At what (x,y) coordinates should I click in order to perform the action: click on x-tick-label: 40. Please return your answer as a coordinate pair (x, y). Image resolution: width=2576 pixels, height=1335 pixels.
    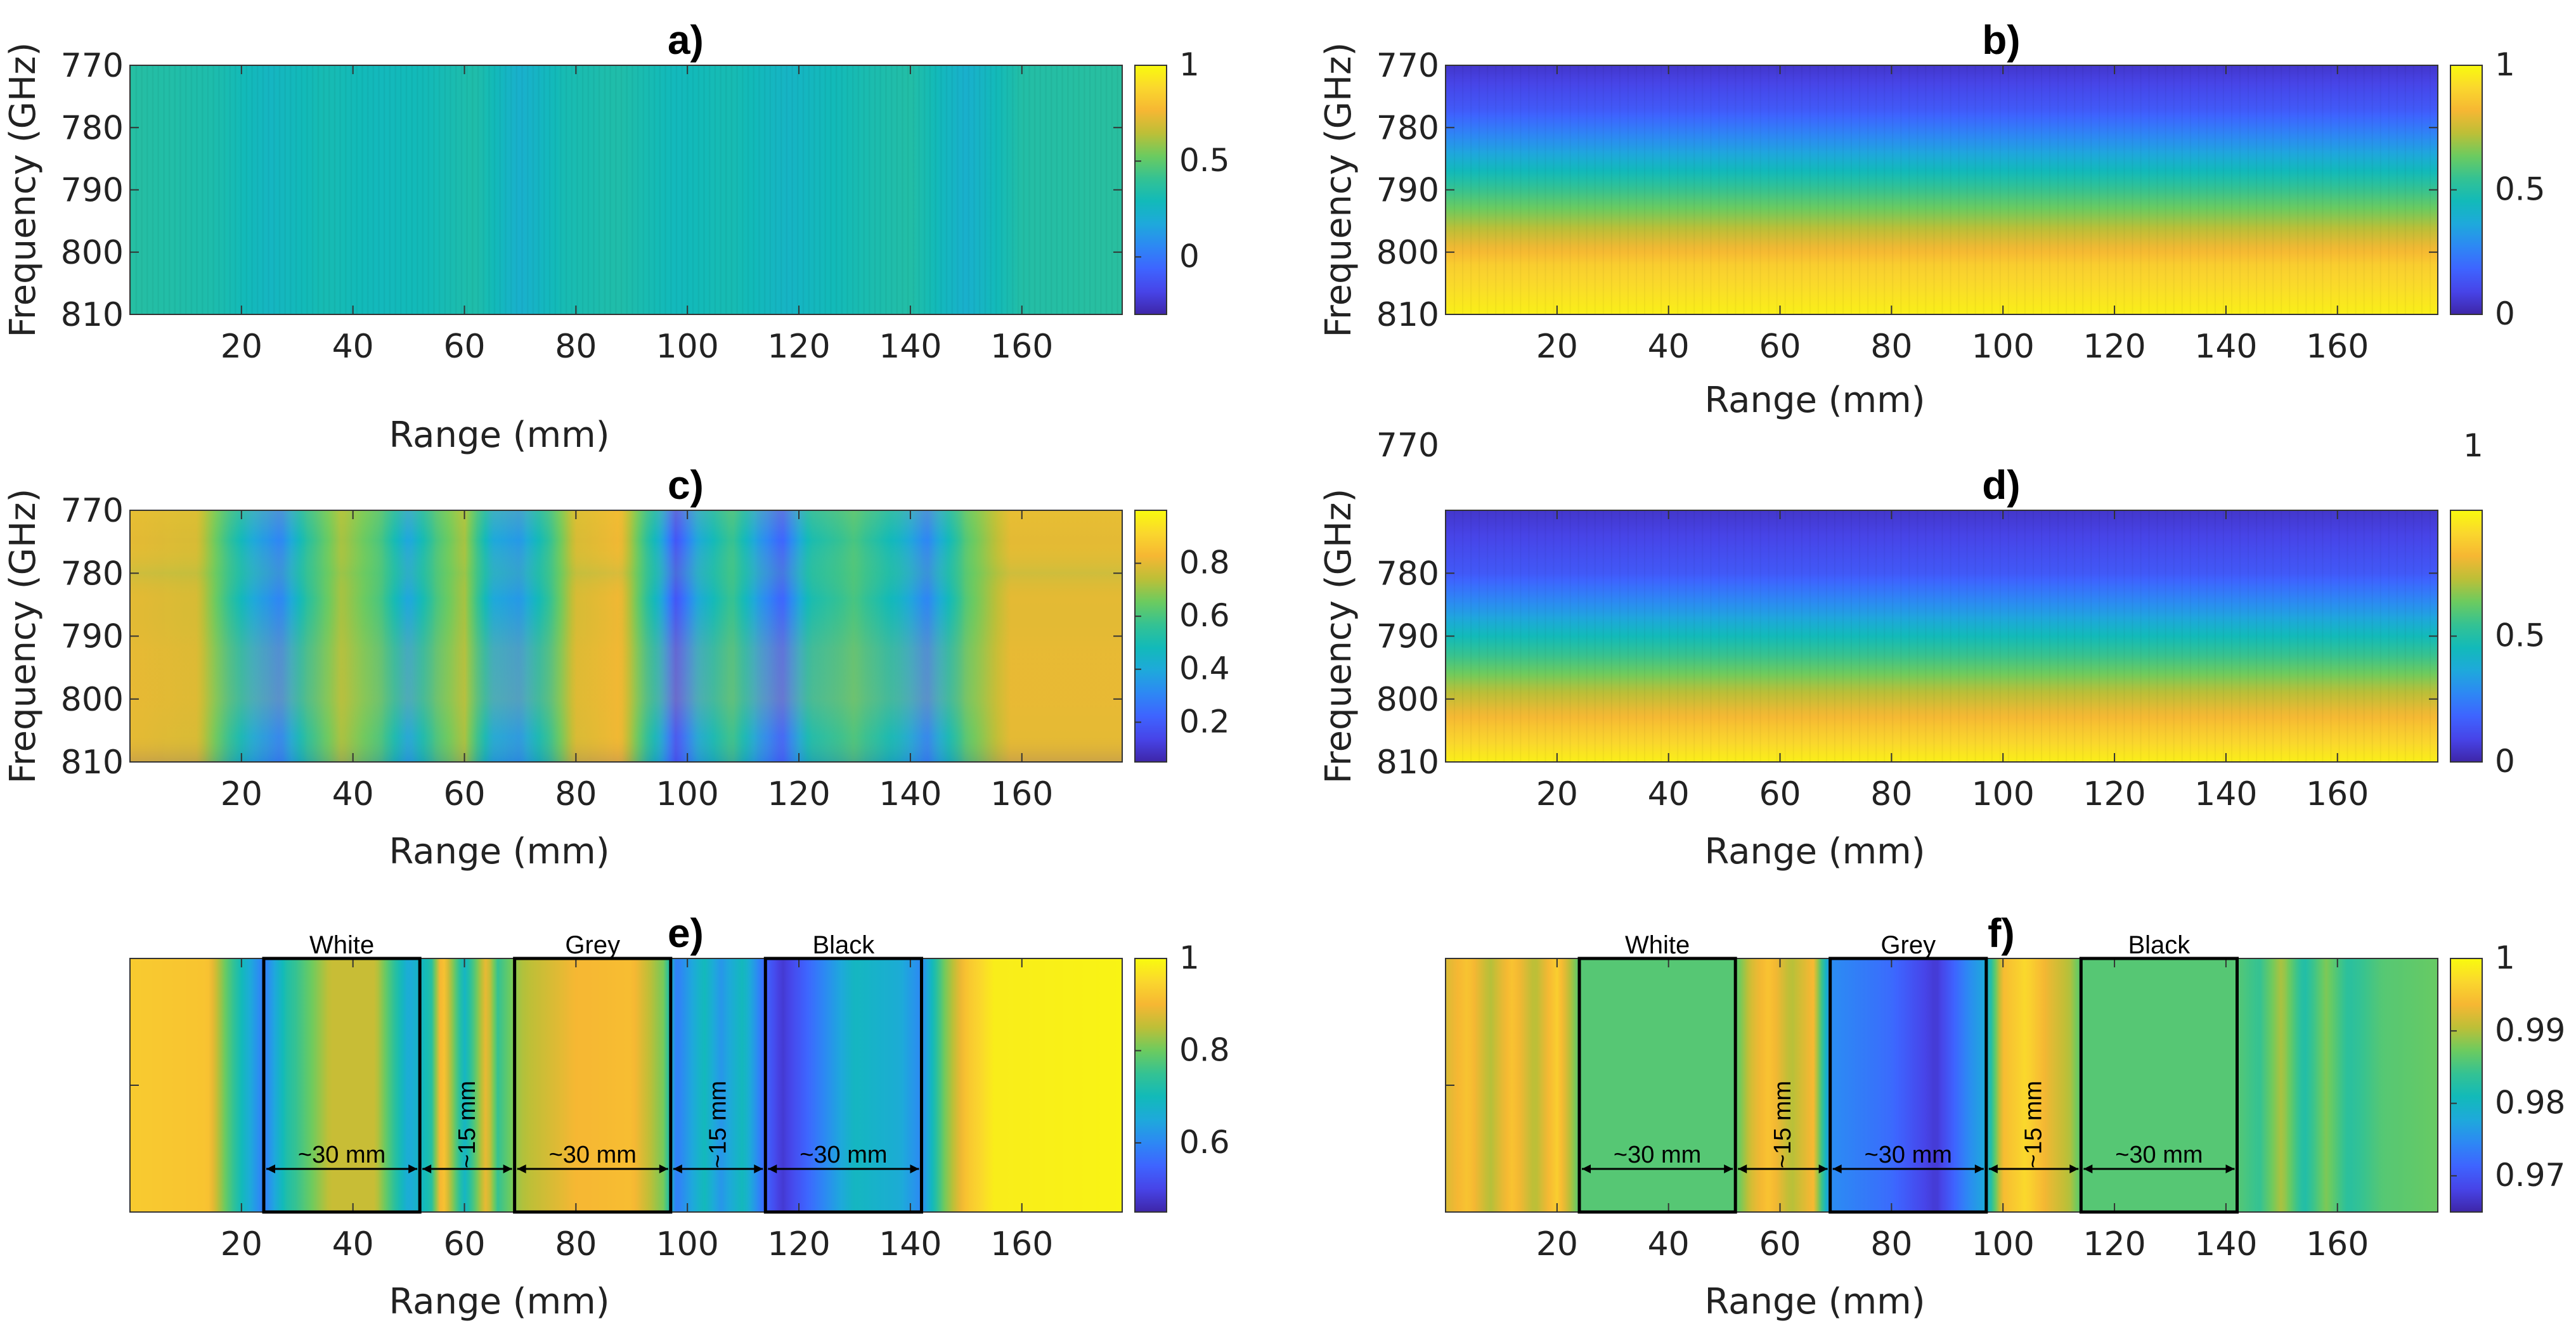
    Looking at the image, I should click on (353, 794).